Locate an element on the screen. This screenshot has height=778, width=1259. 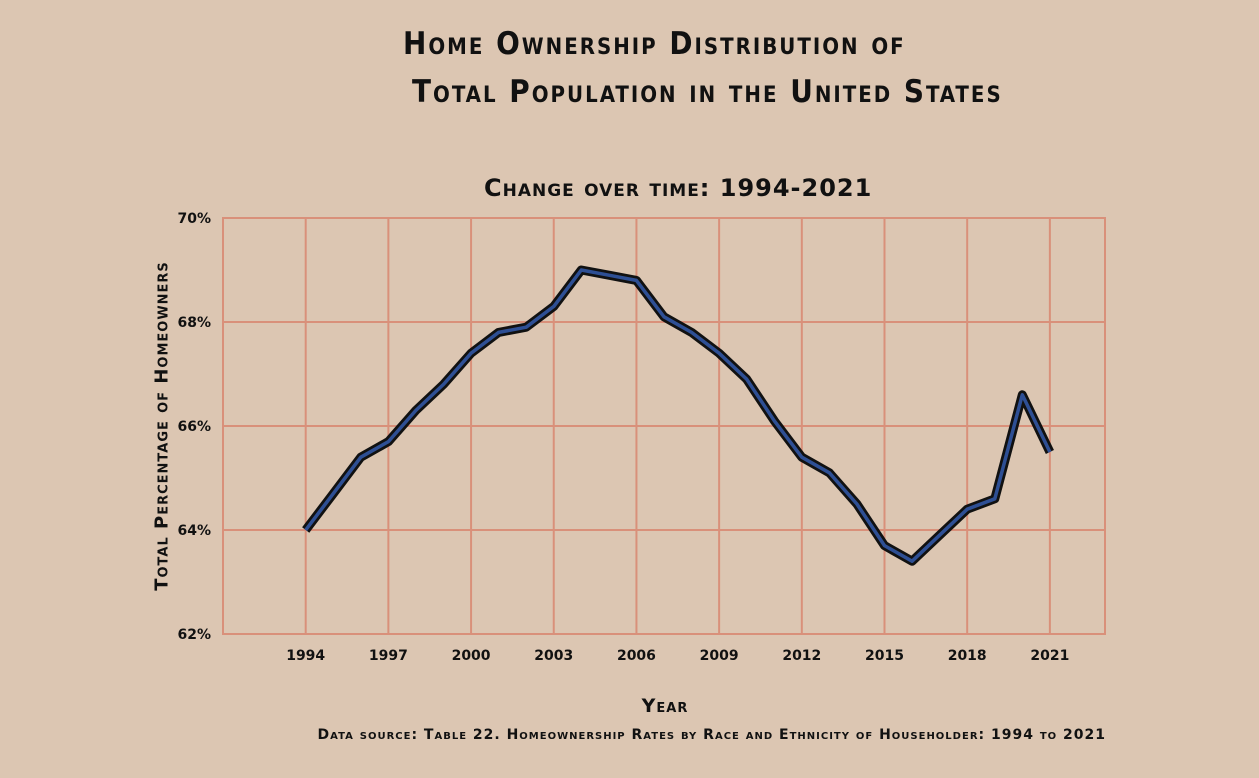
x-tick-label: 2000 is located at coordinates (471, 656).